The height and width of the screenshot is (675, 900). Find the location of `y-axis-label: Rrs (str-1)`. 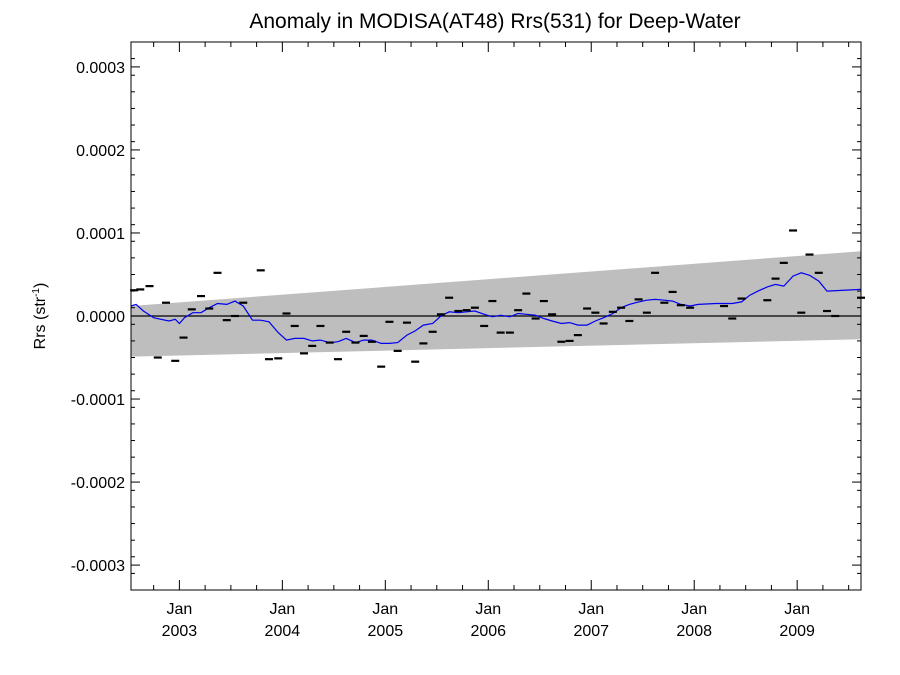

y-axis-label: Rrs (str-1) is located at coordinates (40, 316).